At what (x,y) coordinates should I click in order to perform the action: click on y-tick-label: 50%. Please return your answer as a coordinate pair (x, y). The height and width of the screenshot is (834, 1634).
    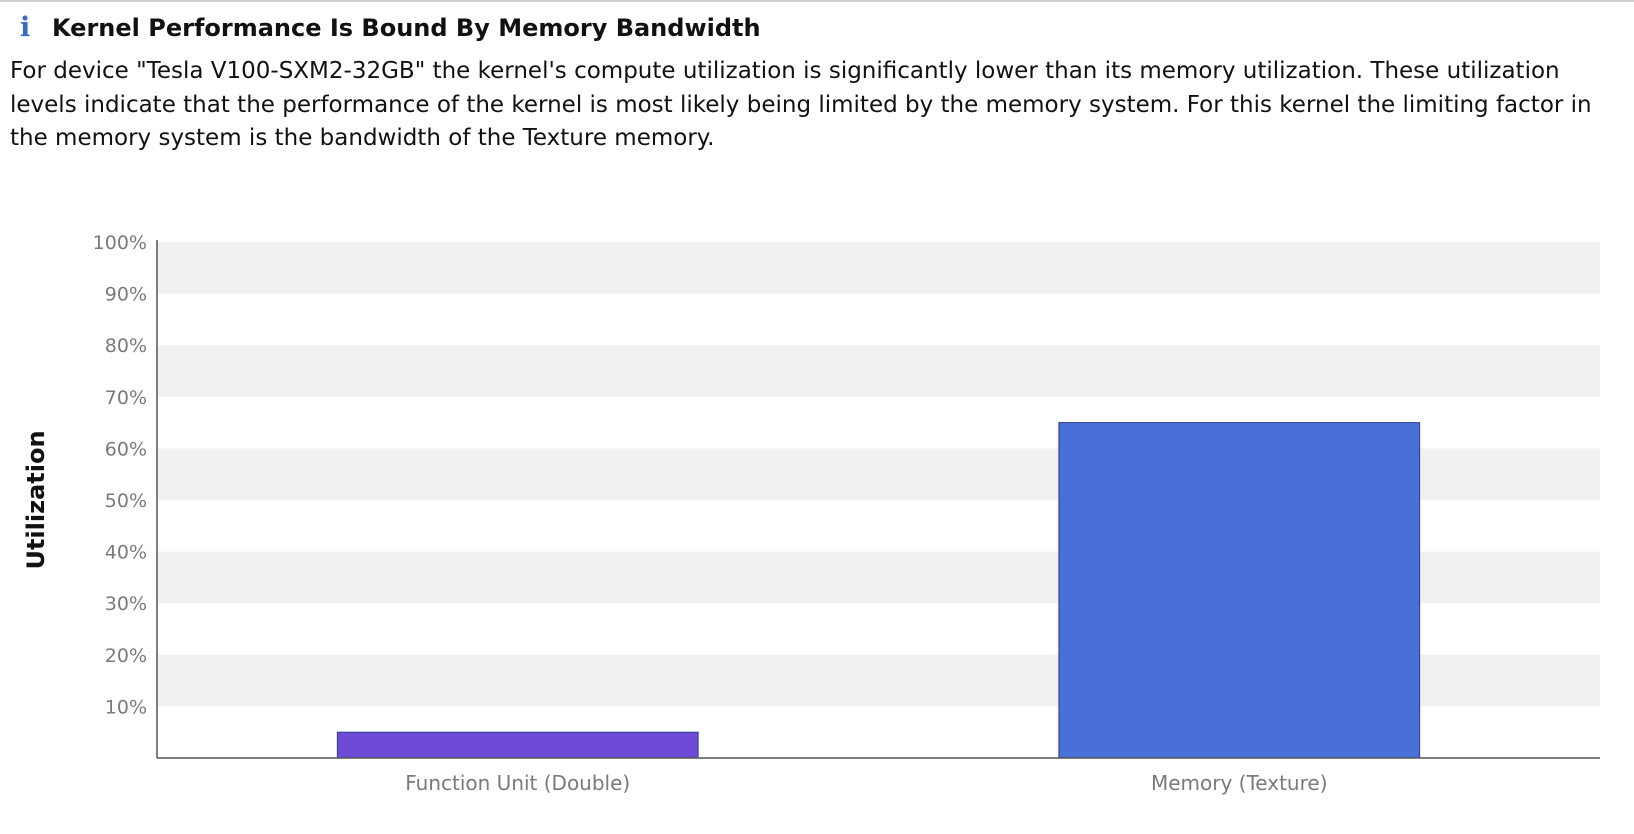
    Looking at the image, I should click on (126, 501).